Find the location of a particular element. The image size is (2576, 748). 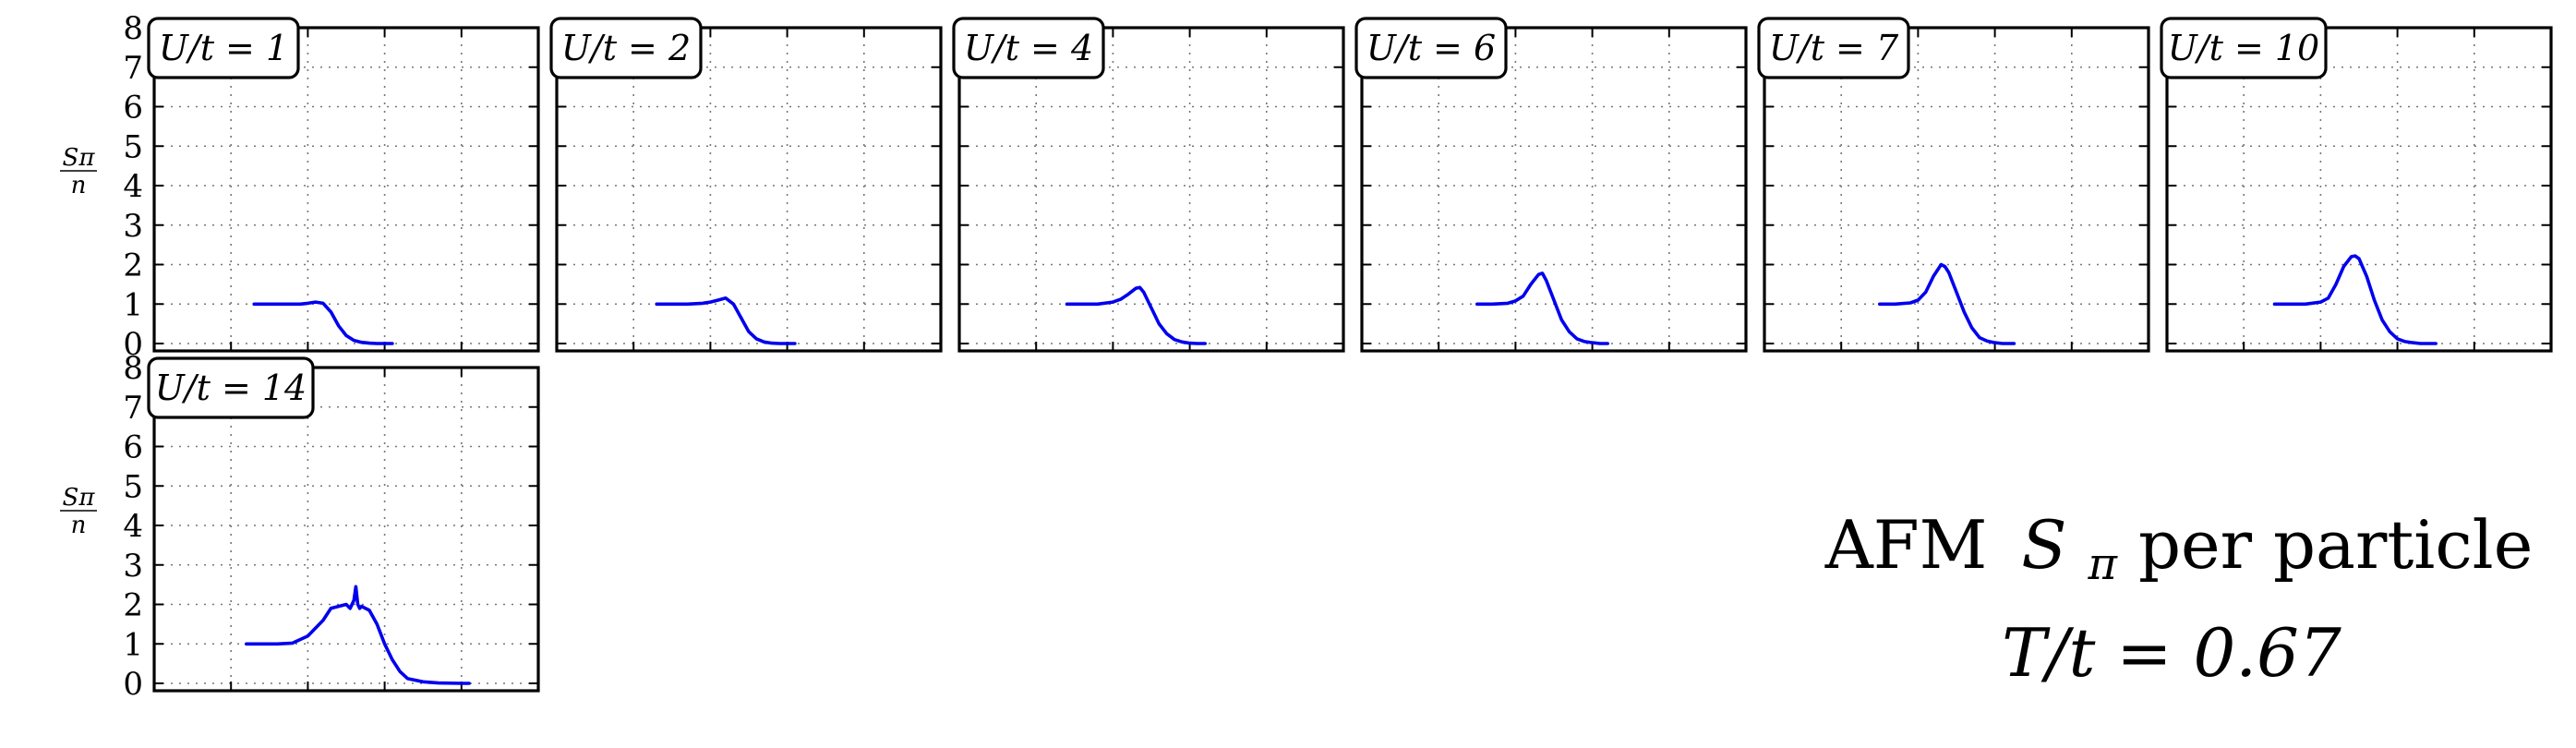

panel-label-box: U/t = 1 is located at coordinates (223, 48).